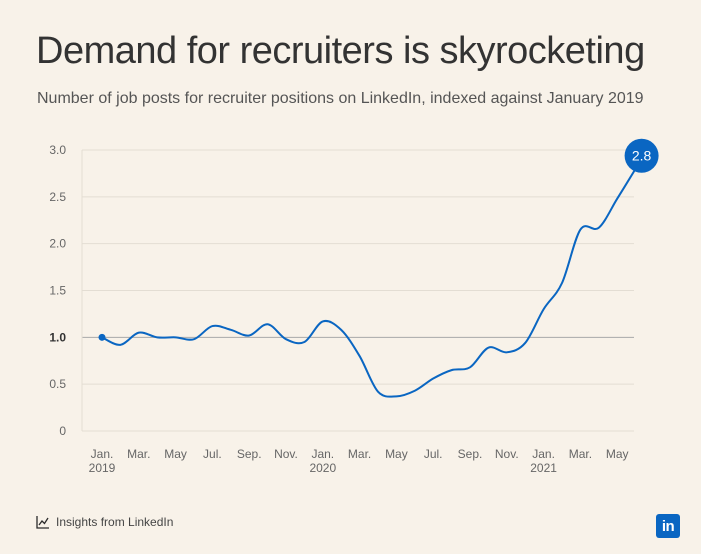 This screenshot has height=554, width=701. Describe the element at coordinates (102, 468) in the screenshot. I see `x-tick-year-label: 2019` at that location.